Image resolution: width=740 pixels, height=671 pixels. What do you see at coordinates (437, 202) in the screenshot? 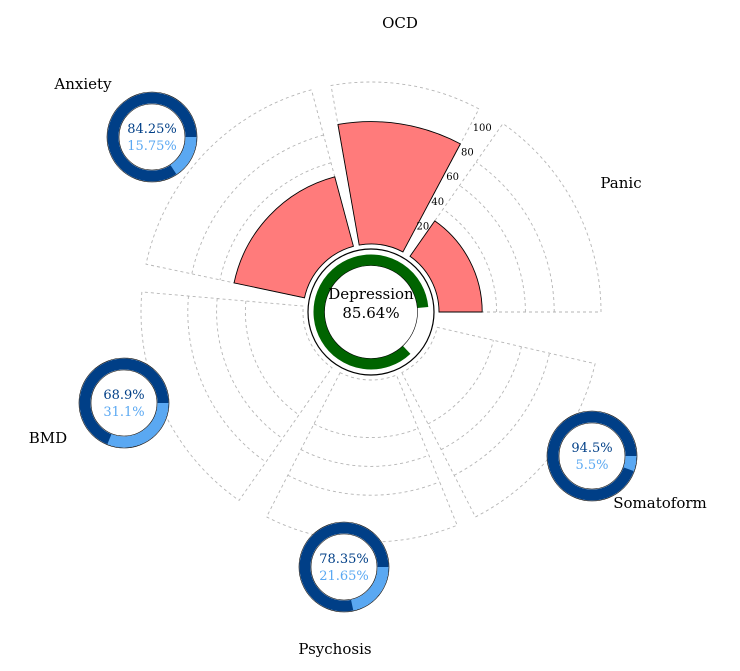
I see `radial-tick-40: 40` at bounding box center [437, 202].